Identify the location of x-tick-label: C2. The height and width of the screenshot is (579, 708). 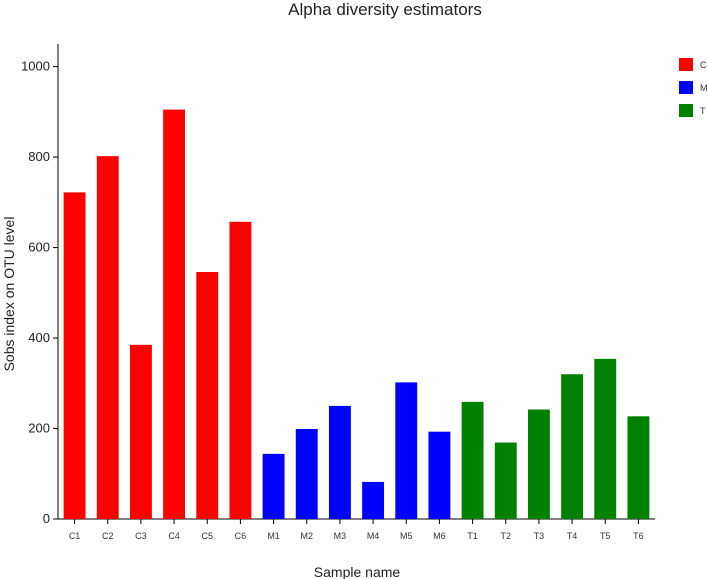
(108, 536).